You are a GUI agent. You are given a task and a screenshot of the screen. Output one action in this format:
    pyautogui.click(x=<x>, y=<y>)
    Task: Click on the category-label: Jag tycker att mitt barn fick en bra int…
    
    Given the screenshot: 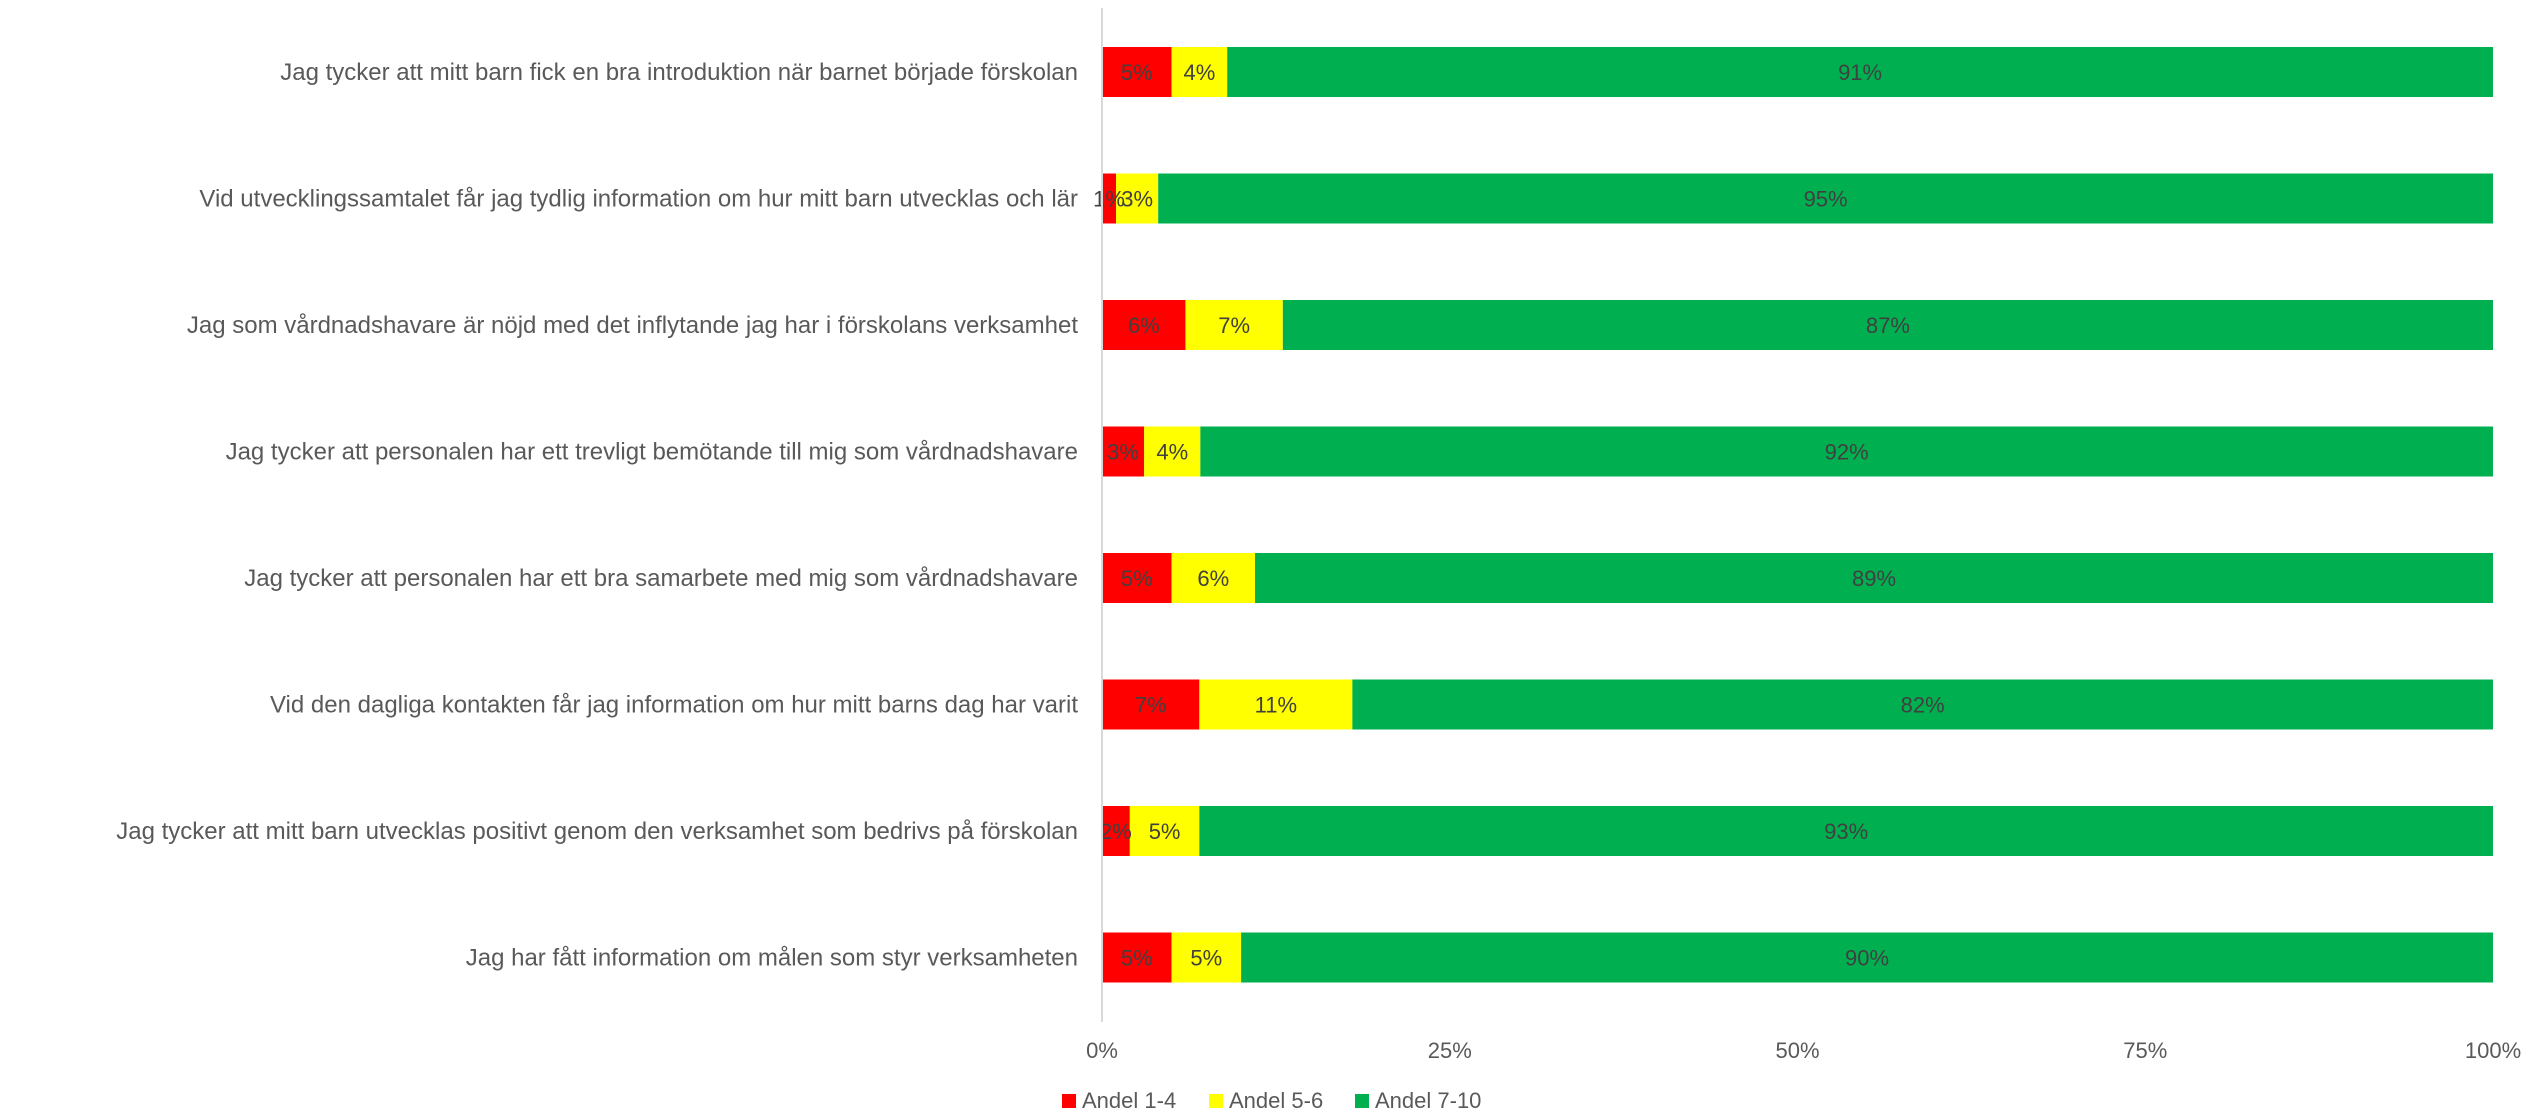 What is the action you would take?
    pyautogui.click(x=679, y=72)
    